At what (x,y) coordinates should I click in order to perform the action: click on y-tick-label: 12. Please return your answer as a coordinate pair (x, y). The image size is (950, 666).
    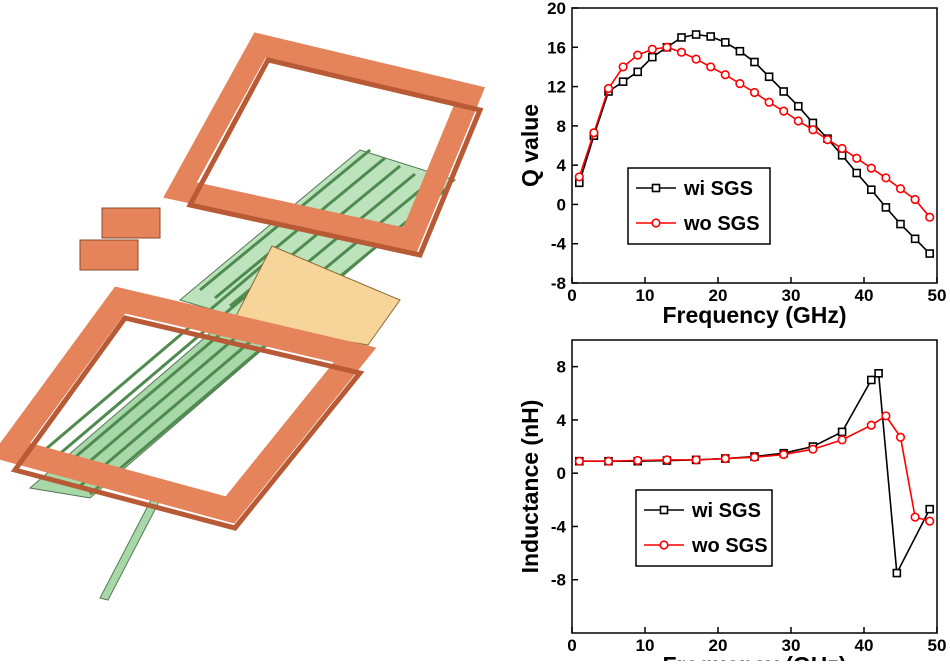
    Looking at the image, I should click on (556, 87).